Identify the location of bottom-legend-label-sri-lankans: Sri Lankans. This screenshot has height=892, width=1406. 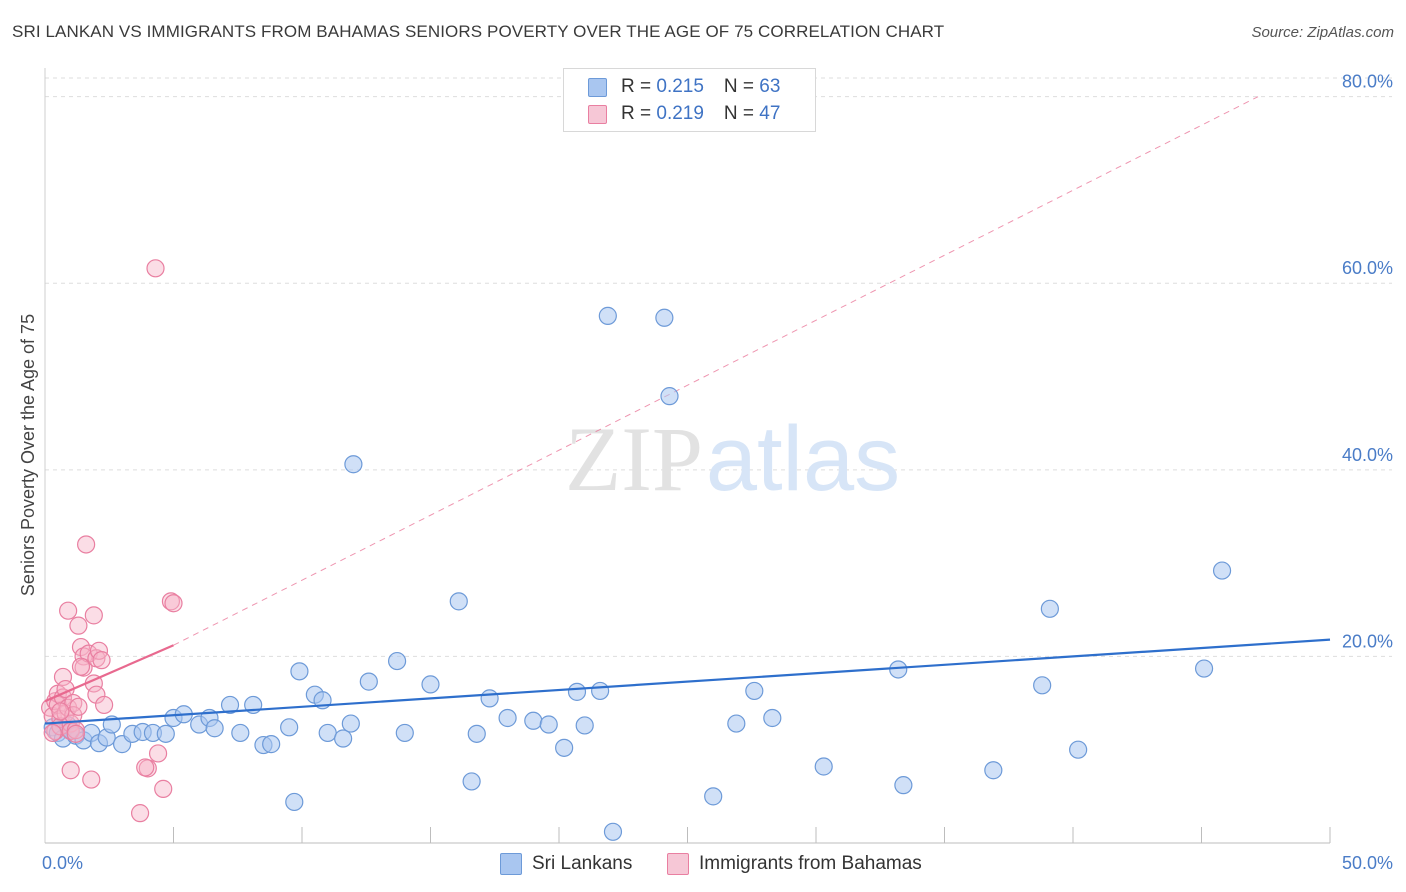
(582, 863).